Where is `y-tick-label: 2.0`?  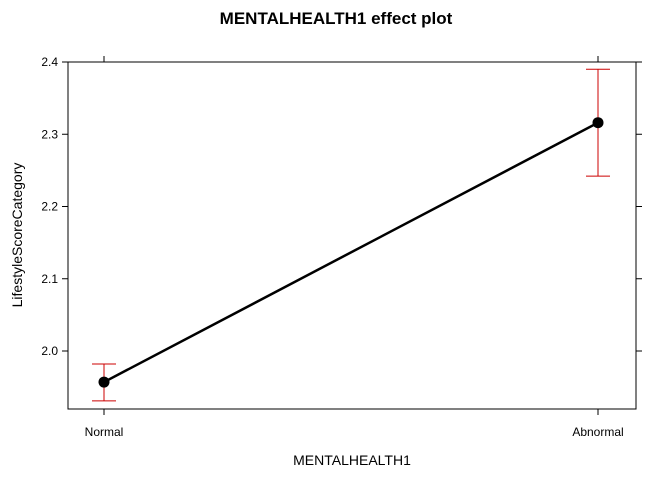 y-tick-label: 2.0 is located at coordinates (49, 351).